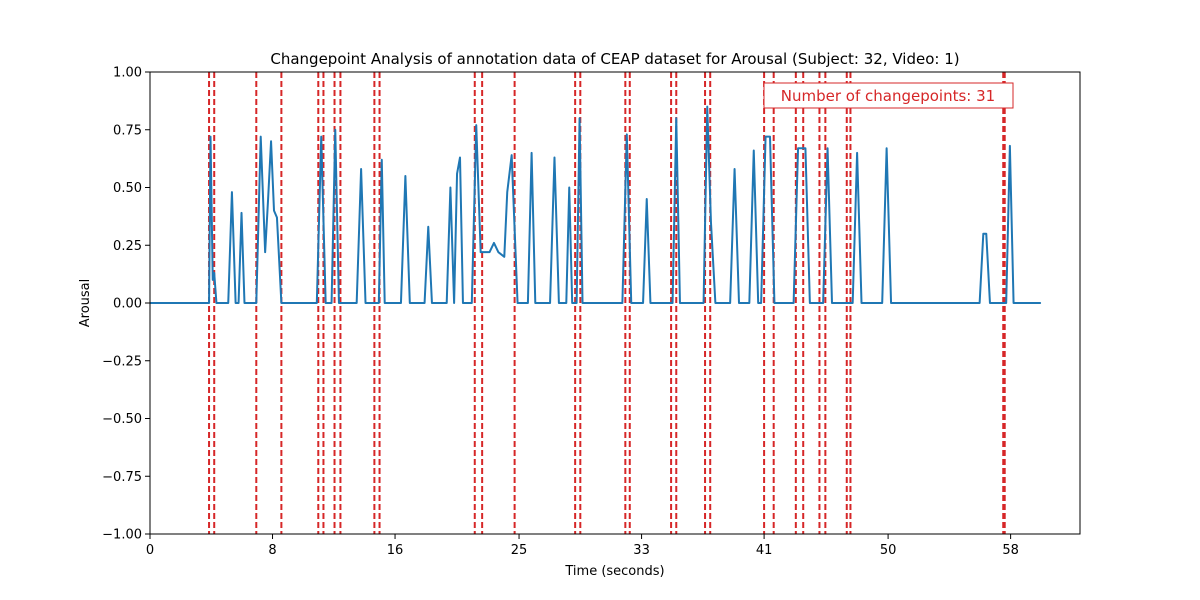  What do you see at coordinates (272, 550) in the screenshot?
I see `x-tick-label: 8` at bounding box center [272, 550].